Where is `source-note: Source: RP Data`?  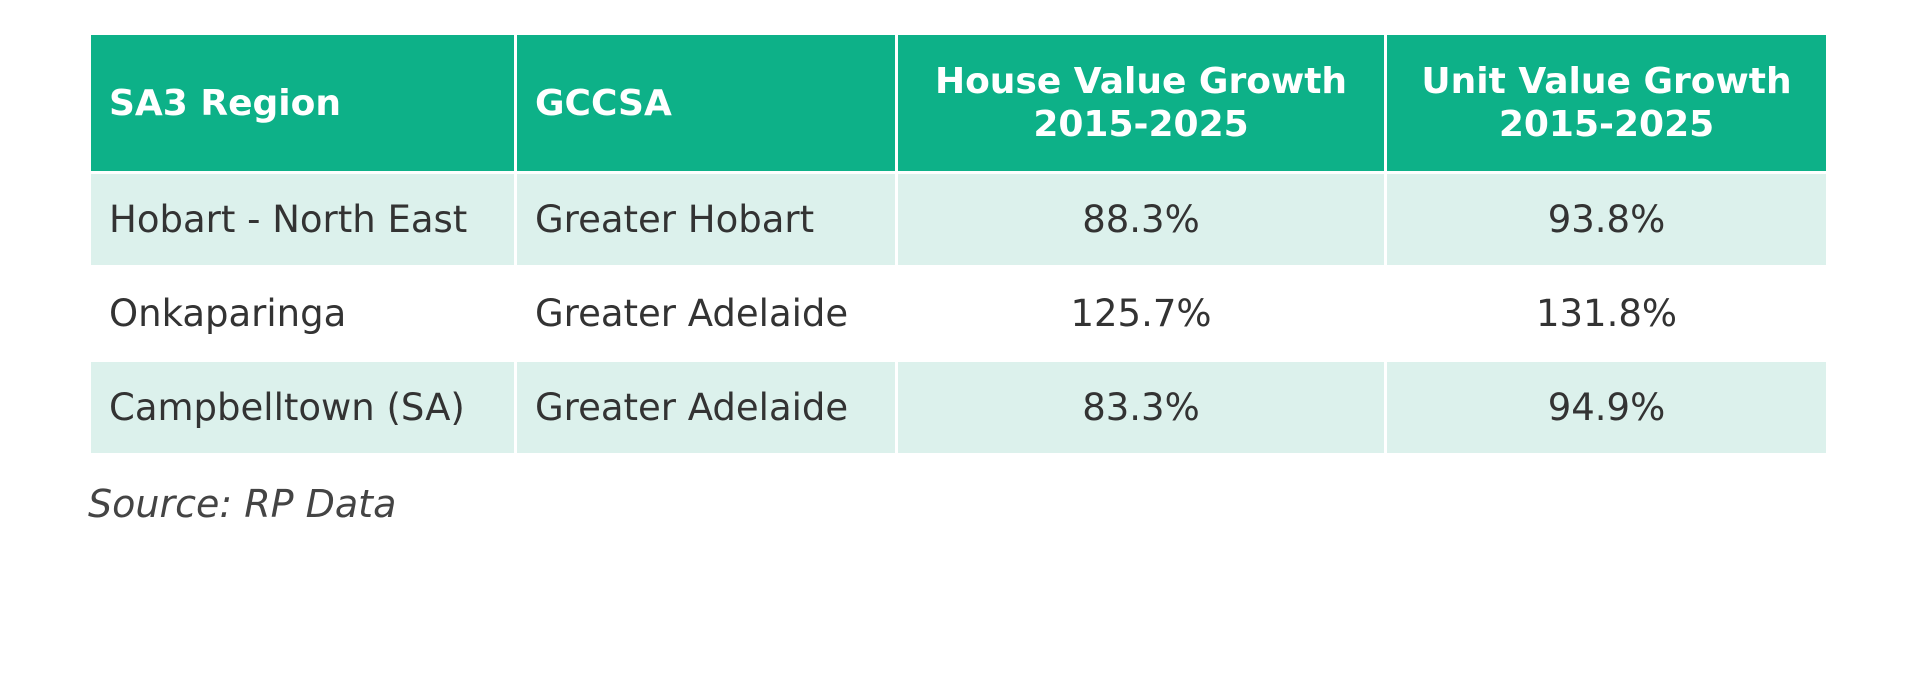 source-note: Source: RP Data is located at coordinates (242, 504).